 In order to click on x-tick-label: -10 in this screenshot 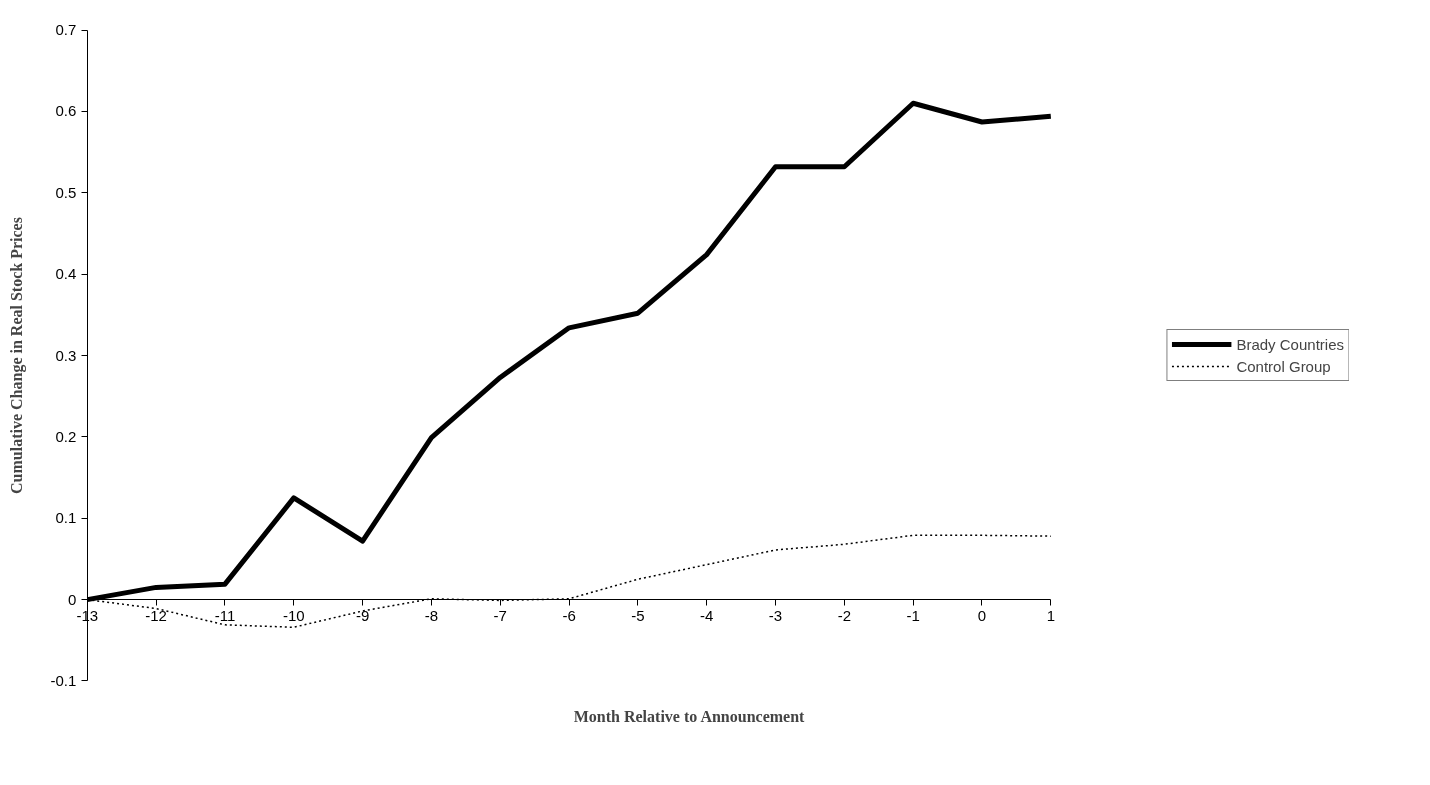, I will do `click(293, 615)`.